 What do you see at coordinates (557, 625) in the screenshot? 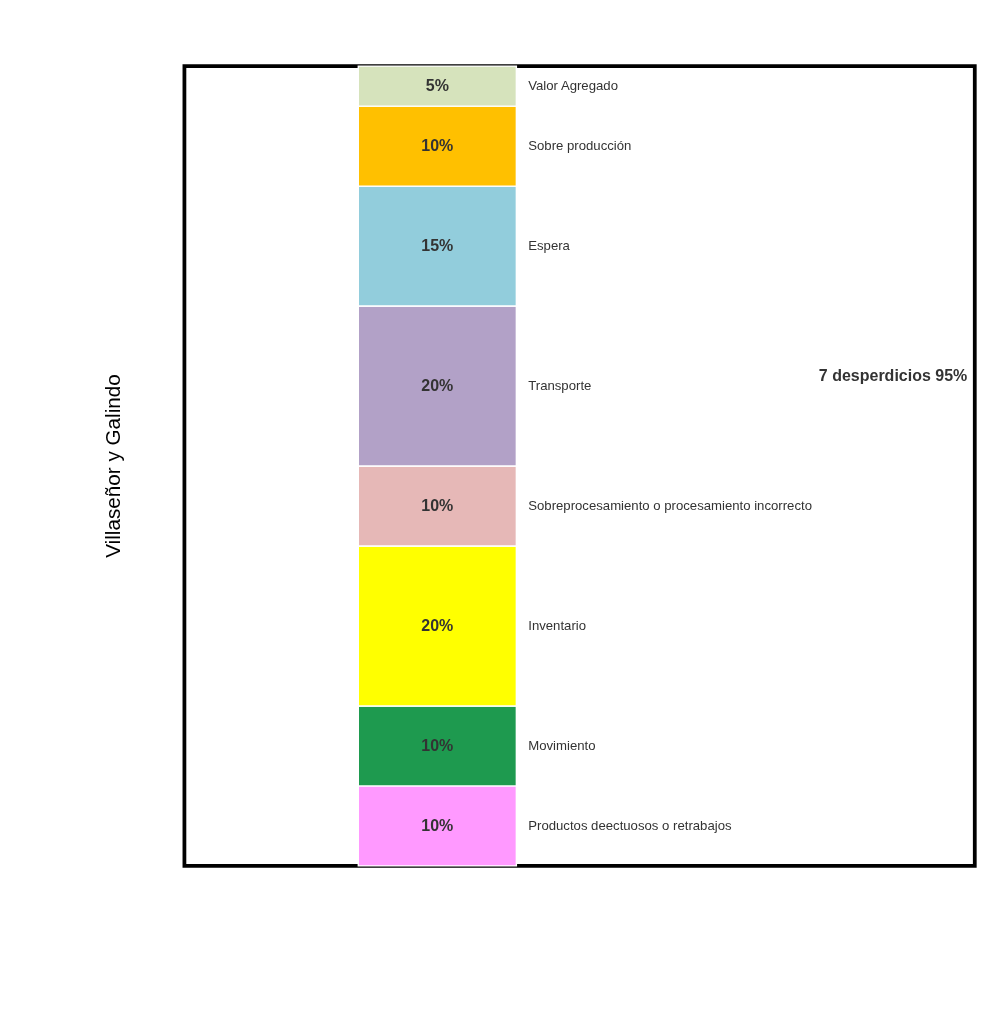
I see `series-label: Inventario` at bounding box center [557, 625].